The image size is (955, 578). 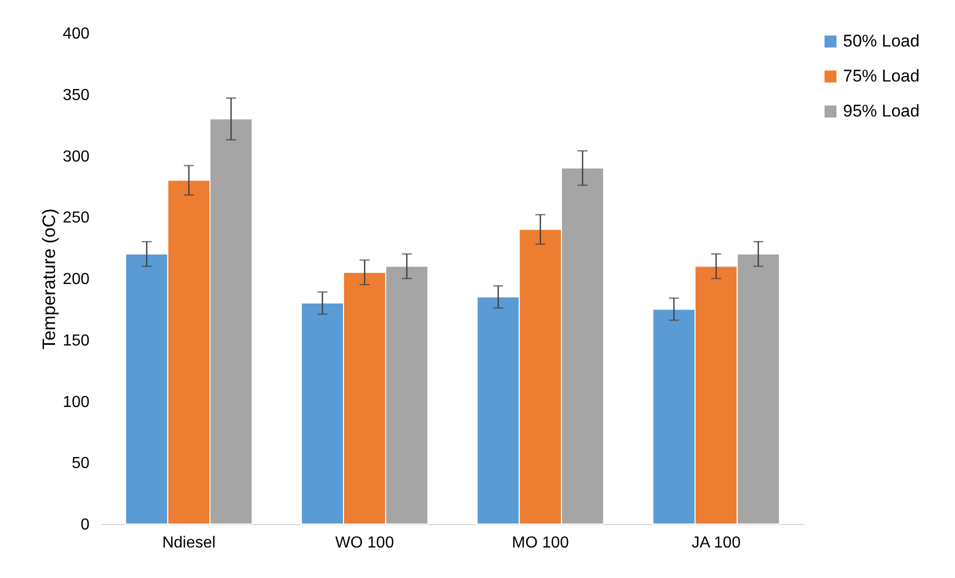 I want to click on x-tick-label: JA 100, so click(x=716, y=543).